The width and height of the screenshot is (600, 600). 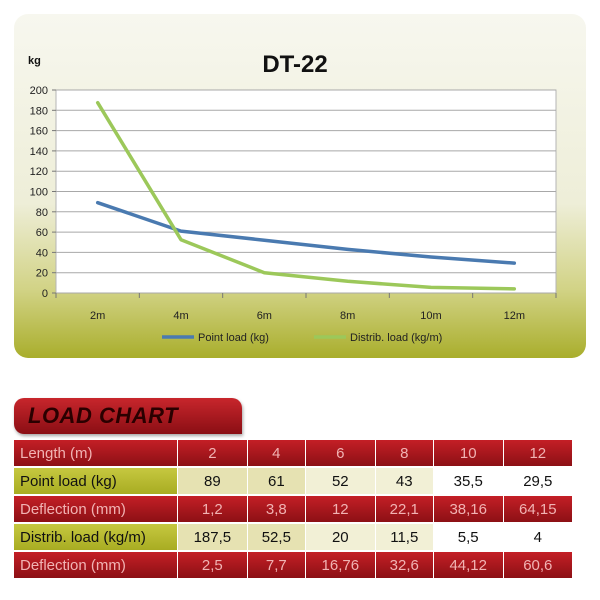 I want to click on legend-label-2: Distrib. load (kg/m), so click(x=396, y=338).